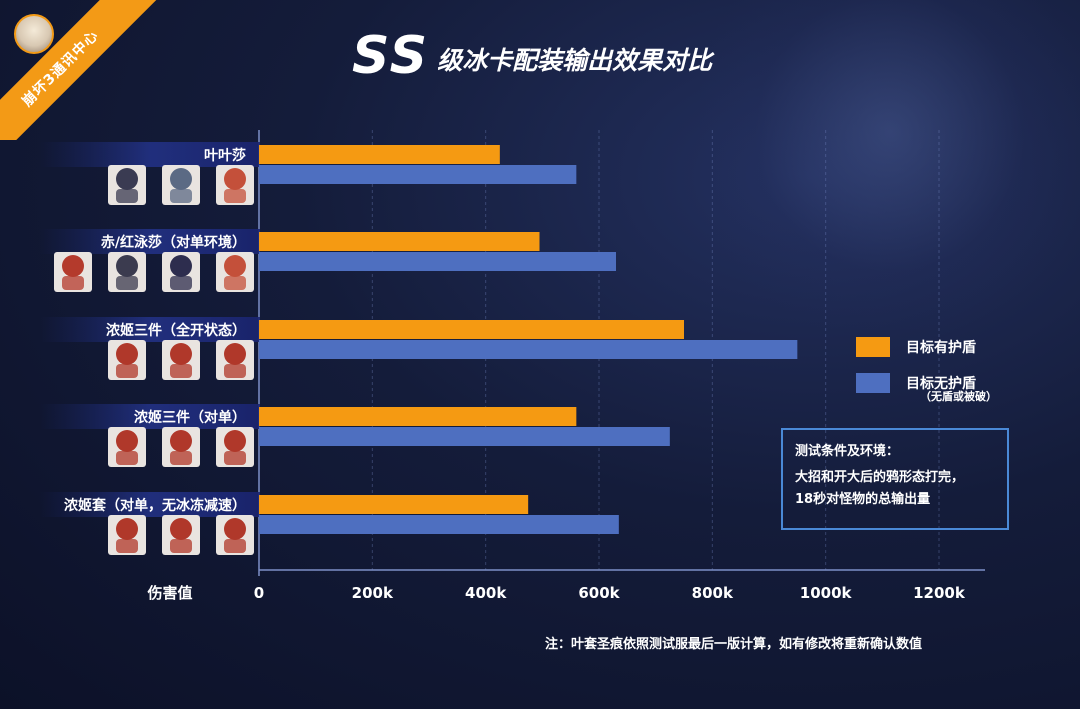 The height and width of the screenshot is (709, 1080). Describe the element at coordinates (34, 34) in the screenshot. I see `avatar` at that location.